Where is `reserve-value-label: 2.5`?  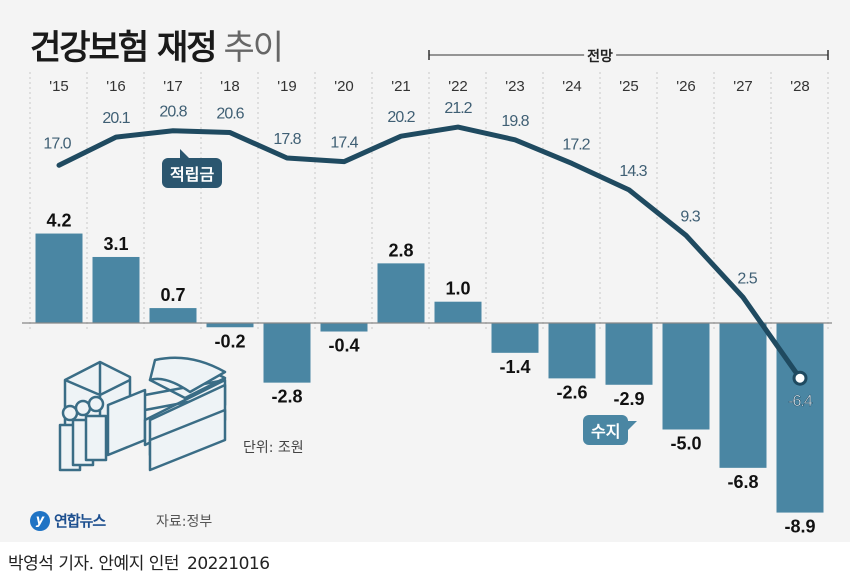
reserve-value-label: 2.5 is located at coordinates (747, 278).